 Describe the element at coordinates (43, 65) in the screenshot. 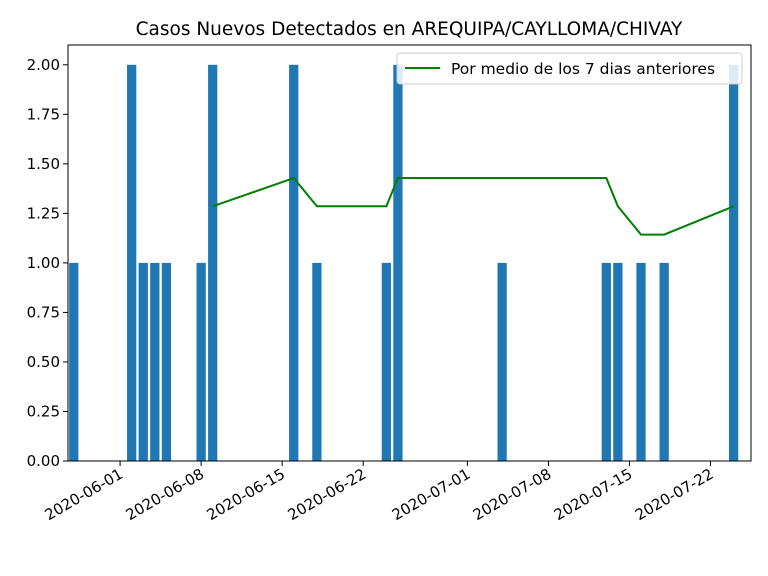

I see `y-tick-label: 2.00` at that location.